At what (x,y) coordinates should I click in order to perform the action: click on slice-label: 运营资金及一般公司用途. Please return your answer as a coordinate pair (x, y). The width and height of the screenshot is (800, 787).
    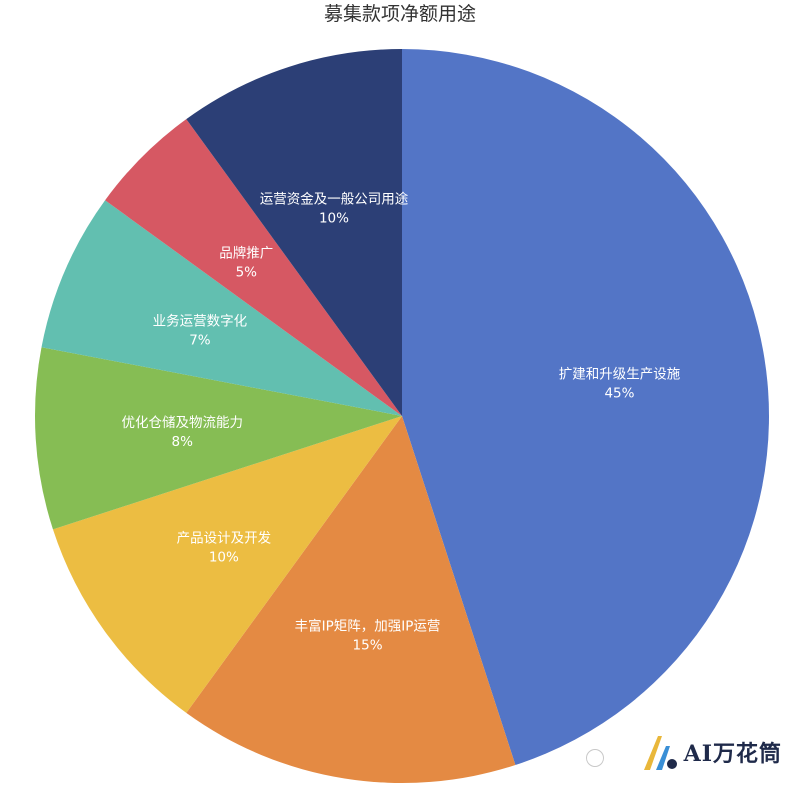
    Looking at the image, I should click on (334, 199).